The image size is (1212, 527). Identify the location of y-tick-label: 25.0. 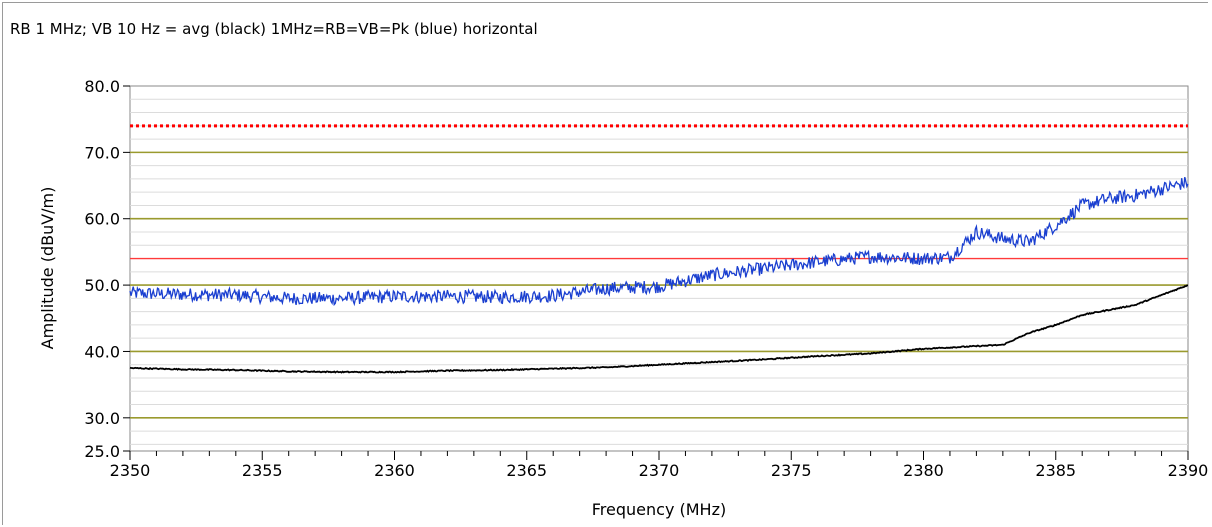
(102, 451).